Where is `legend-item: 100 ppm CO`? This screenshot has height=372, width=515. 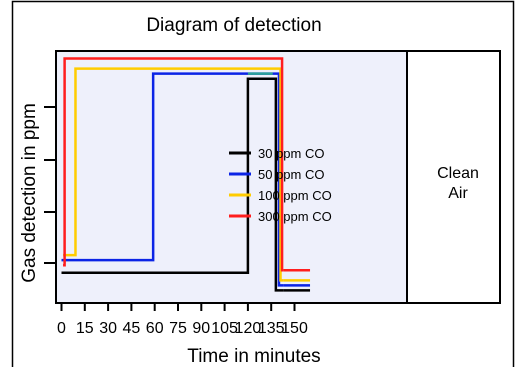 legend-item: 100 ppm CO is located at coordinates (280, 195).